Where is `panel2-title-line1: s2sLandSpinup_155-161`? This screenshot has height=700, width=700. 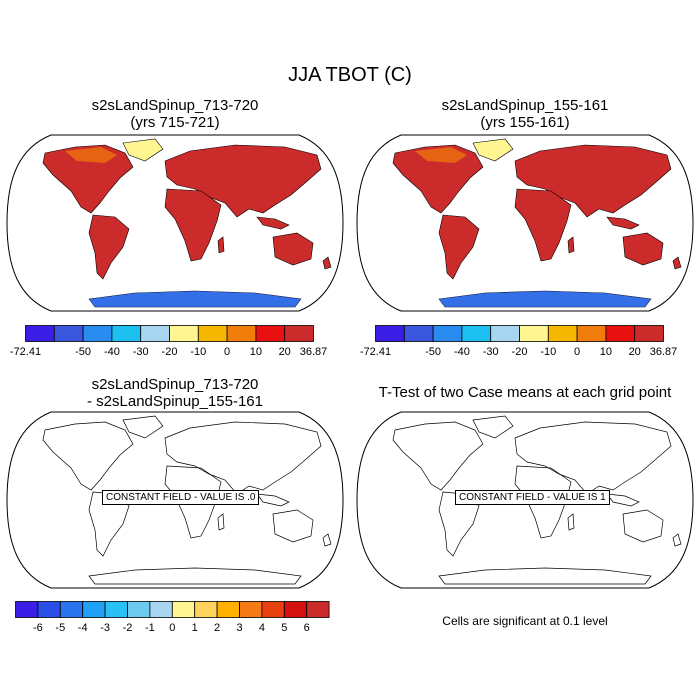 panel2-title-line1: s2sLandSpinup_155-161 is located at coordinates (525, 105).